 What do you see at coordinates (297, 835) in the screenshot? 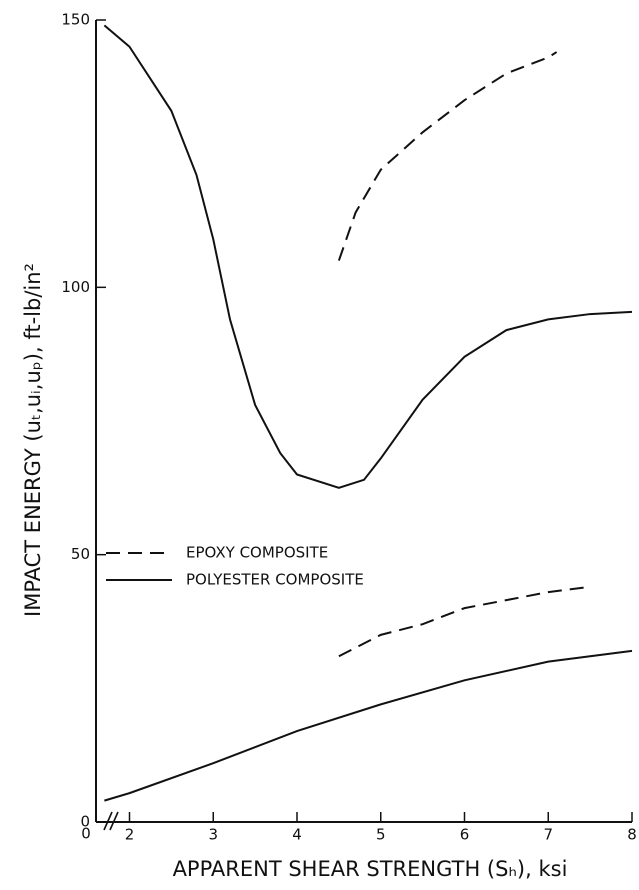
I see `x-tick-label: 4` at bounding box center [297, 835].